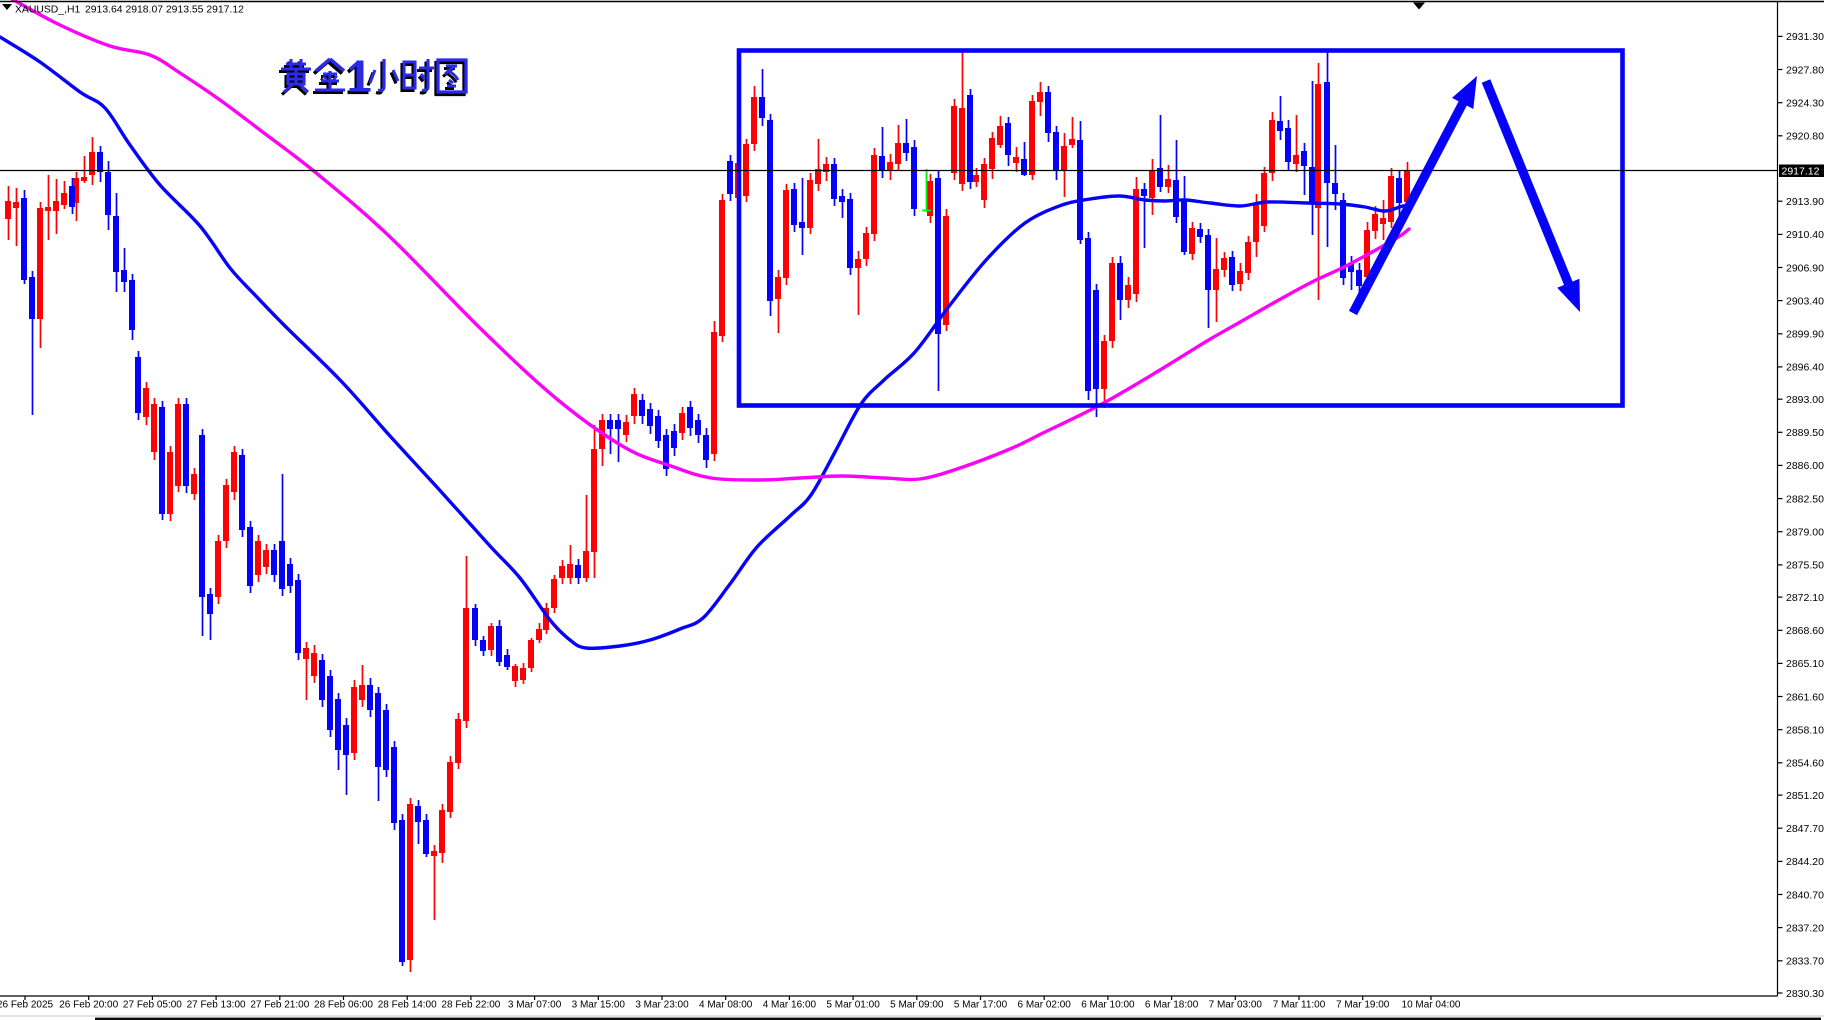 The height and width of the screenshot is (1020, 1824). What do you see at coordinates (1805, 764) in the screenshot?
I see `svg-text: 2854.60` at bounding box center [1805, 764].